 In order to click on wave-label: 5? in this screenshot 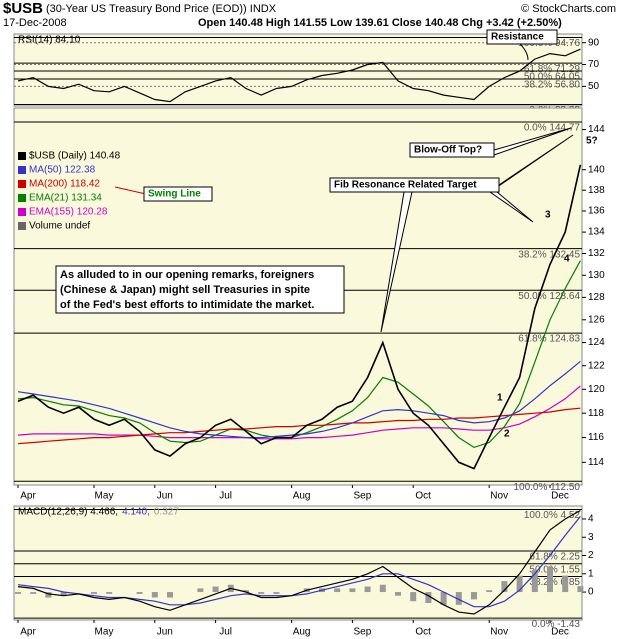, I will do `click(592, 141)`.